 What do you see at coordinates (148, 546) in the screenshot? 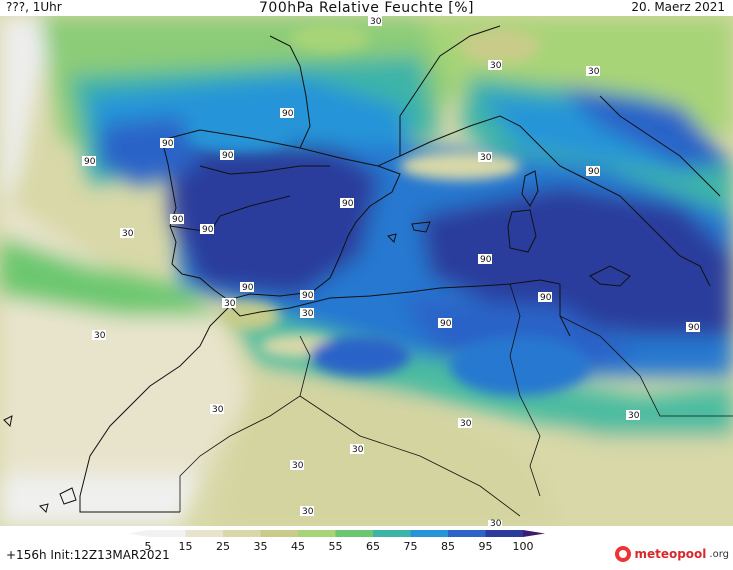
I see `scale-tick-label: 5` at bounding box center [148, 546].